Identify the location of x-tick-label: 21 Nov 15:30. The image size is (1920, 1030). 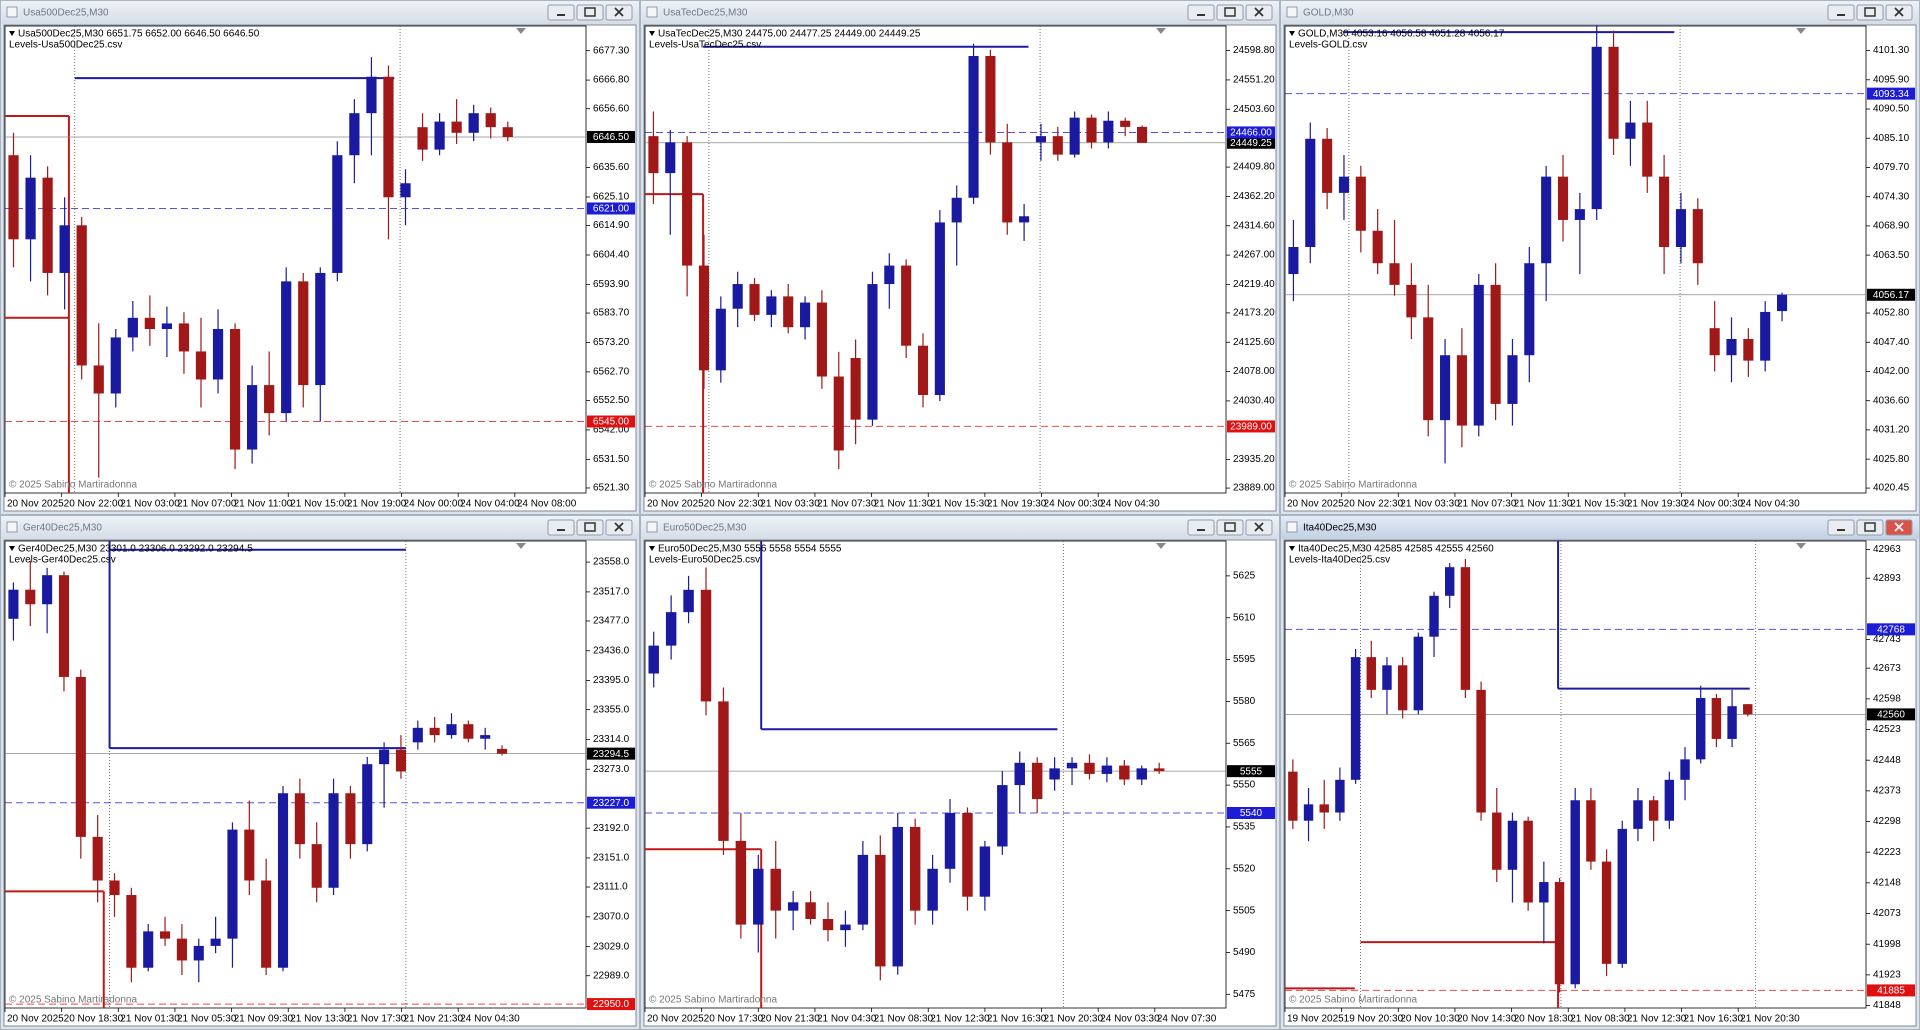
(960, 504).